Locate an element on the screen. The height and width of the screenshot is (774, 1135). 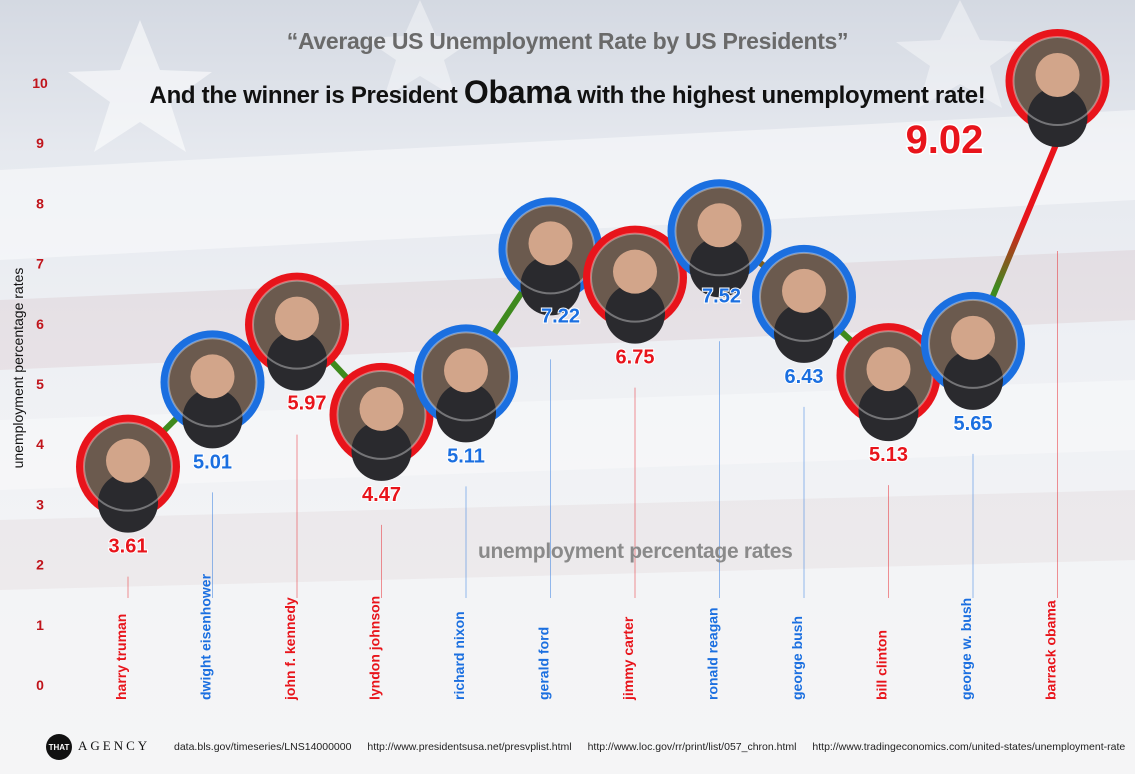
category-label: gerald ford is located at coordinates (544, 663).